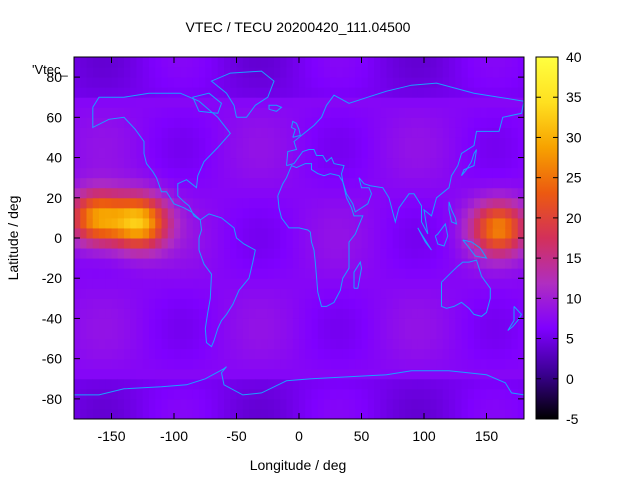 This screenshot has width=640, height=480. I want to click on colorbar-tick-label: 20, so click(574, 218).